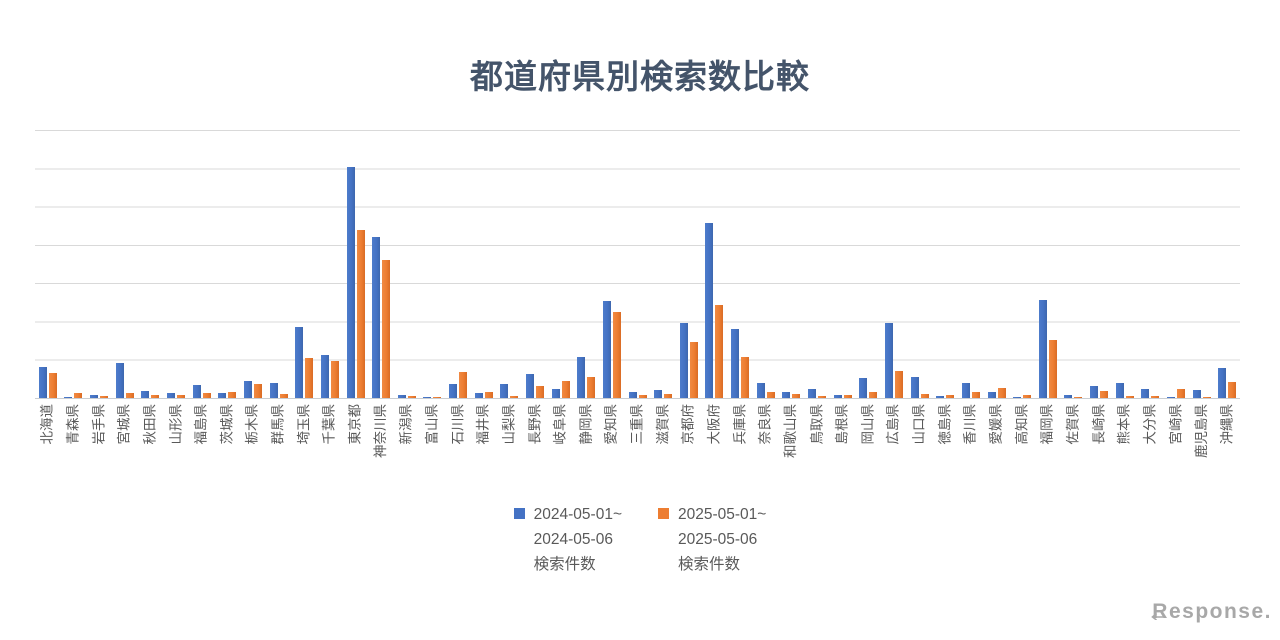 The height and width of the screenshot is (640, 1280). What do you see at coordinates (868, 424) in the screenshot?
I see `x-axis-label: 岡山県` at bounding box center [868, 424].